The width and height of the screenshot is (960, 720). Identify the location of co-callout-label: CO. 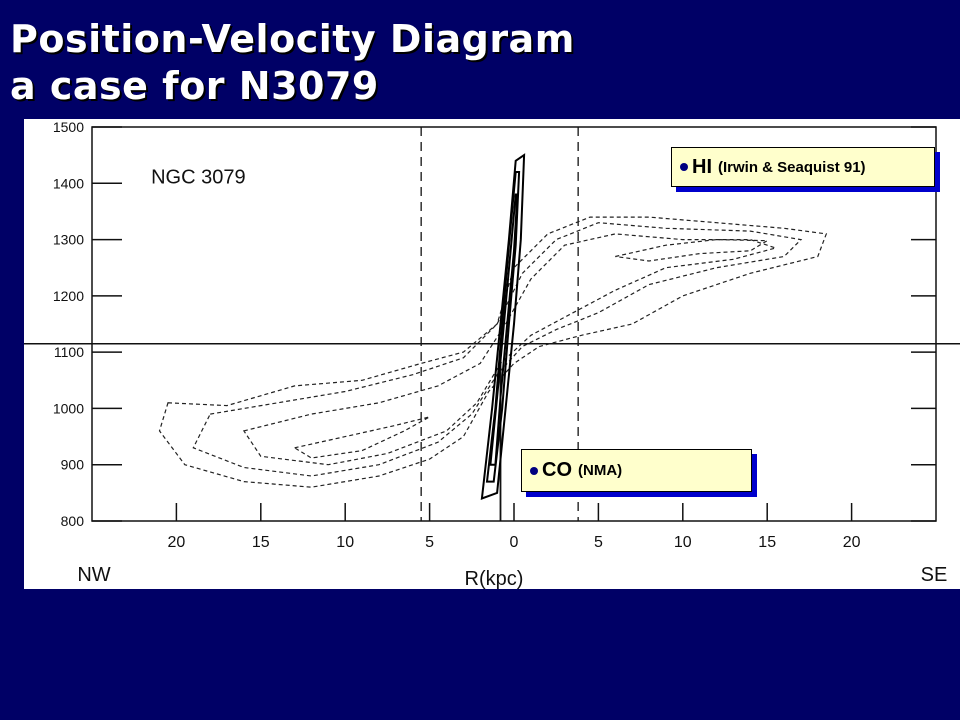
(557, 470).